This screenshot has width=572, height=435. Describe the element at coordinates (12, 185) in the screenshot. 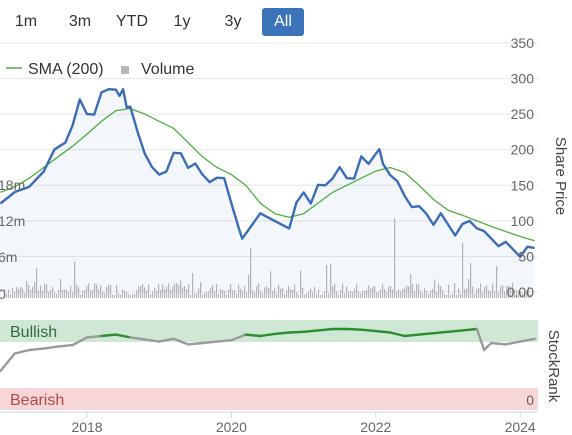

I see `volume-tick-label: 18m` at that location.